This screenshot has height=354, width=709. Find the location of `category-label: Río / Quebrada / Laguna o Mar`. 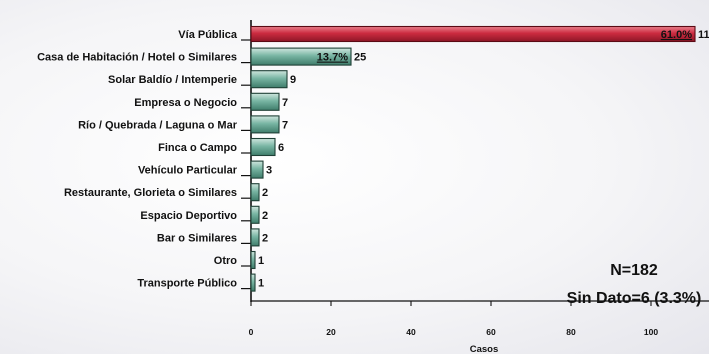

category-label: Río / Quebrada / Laguna o Mar is located at coordinates (158, 125).